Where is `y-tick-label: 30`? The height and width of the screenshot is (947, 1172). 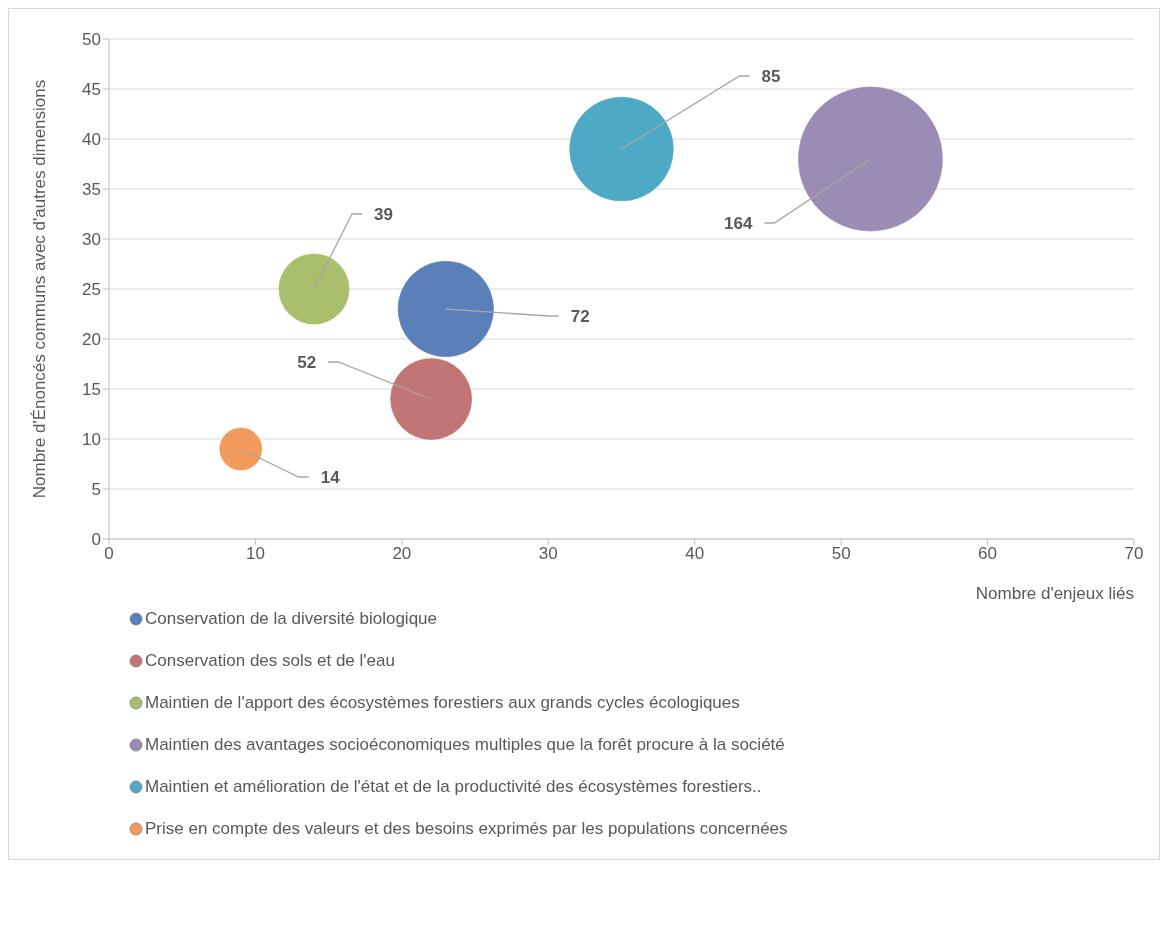 y-tick-label: 30 is located at coordinates (91, 240).